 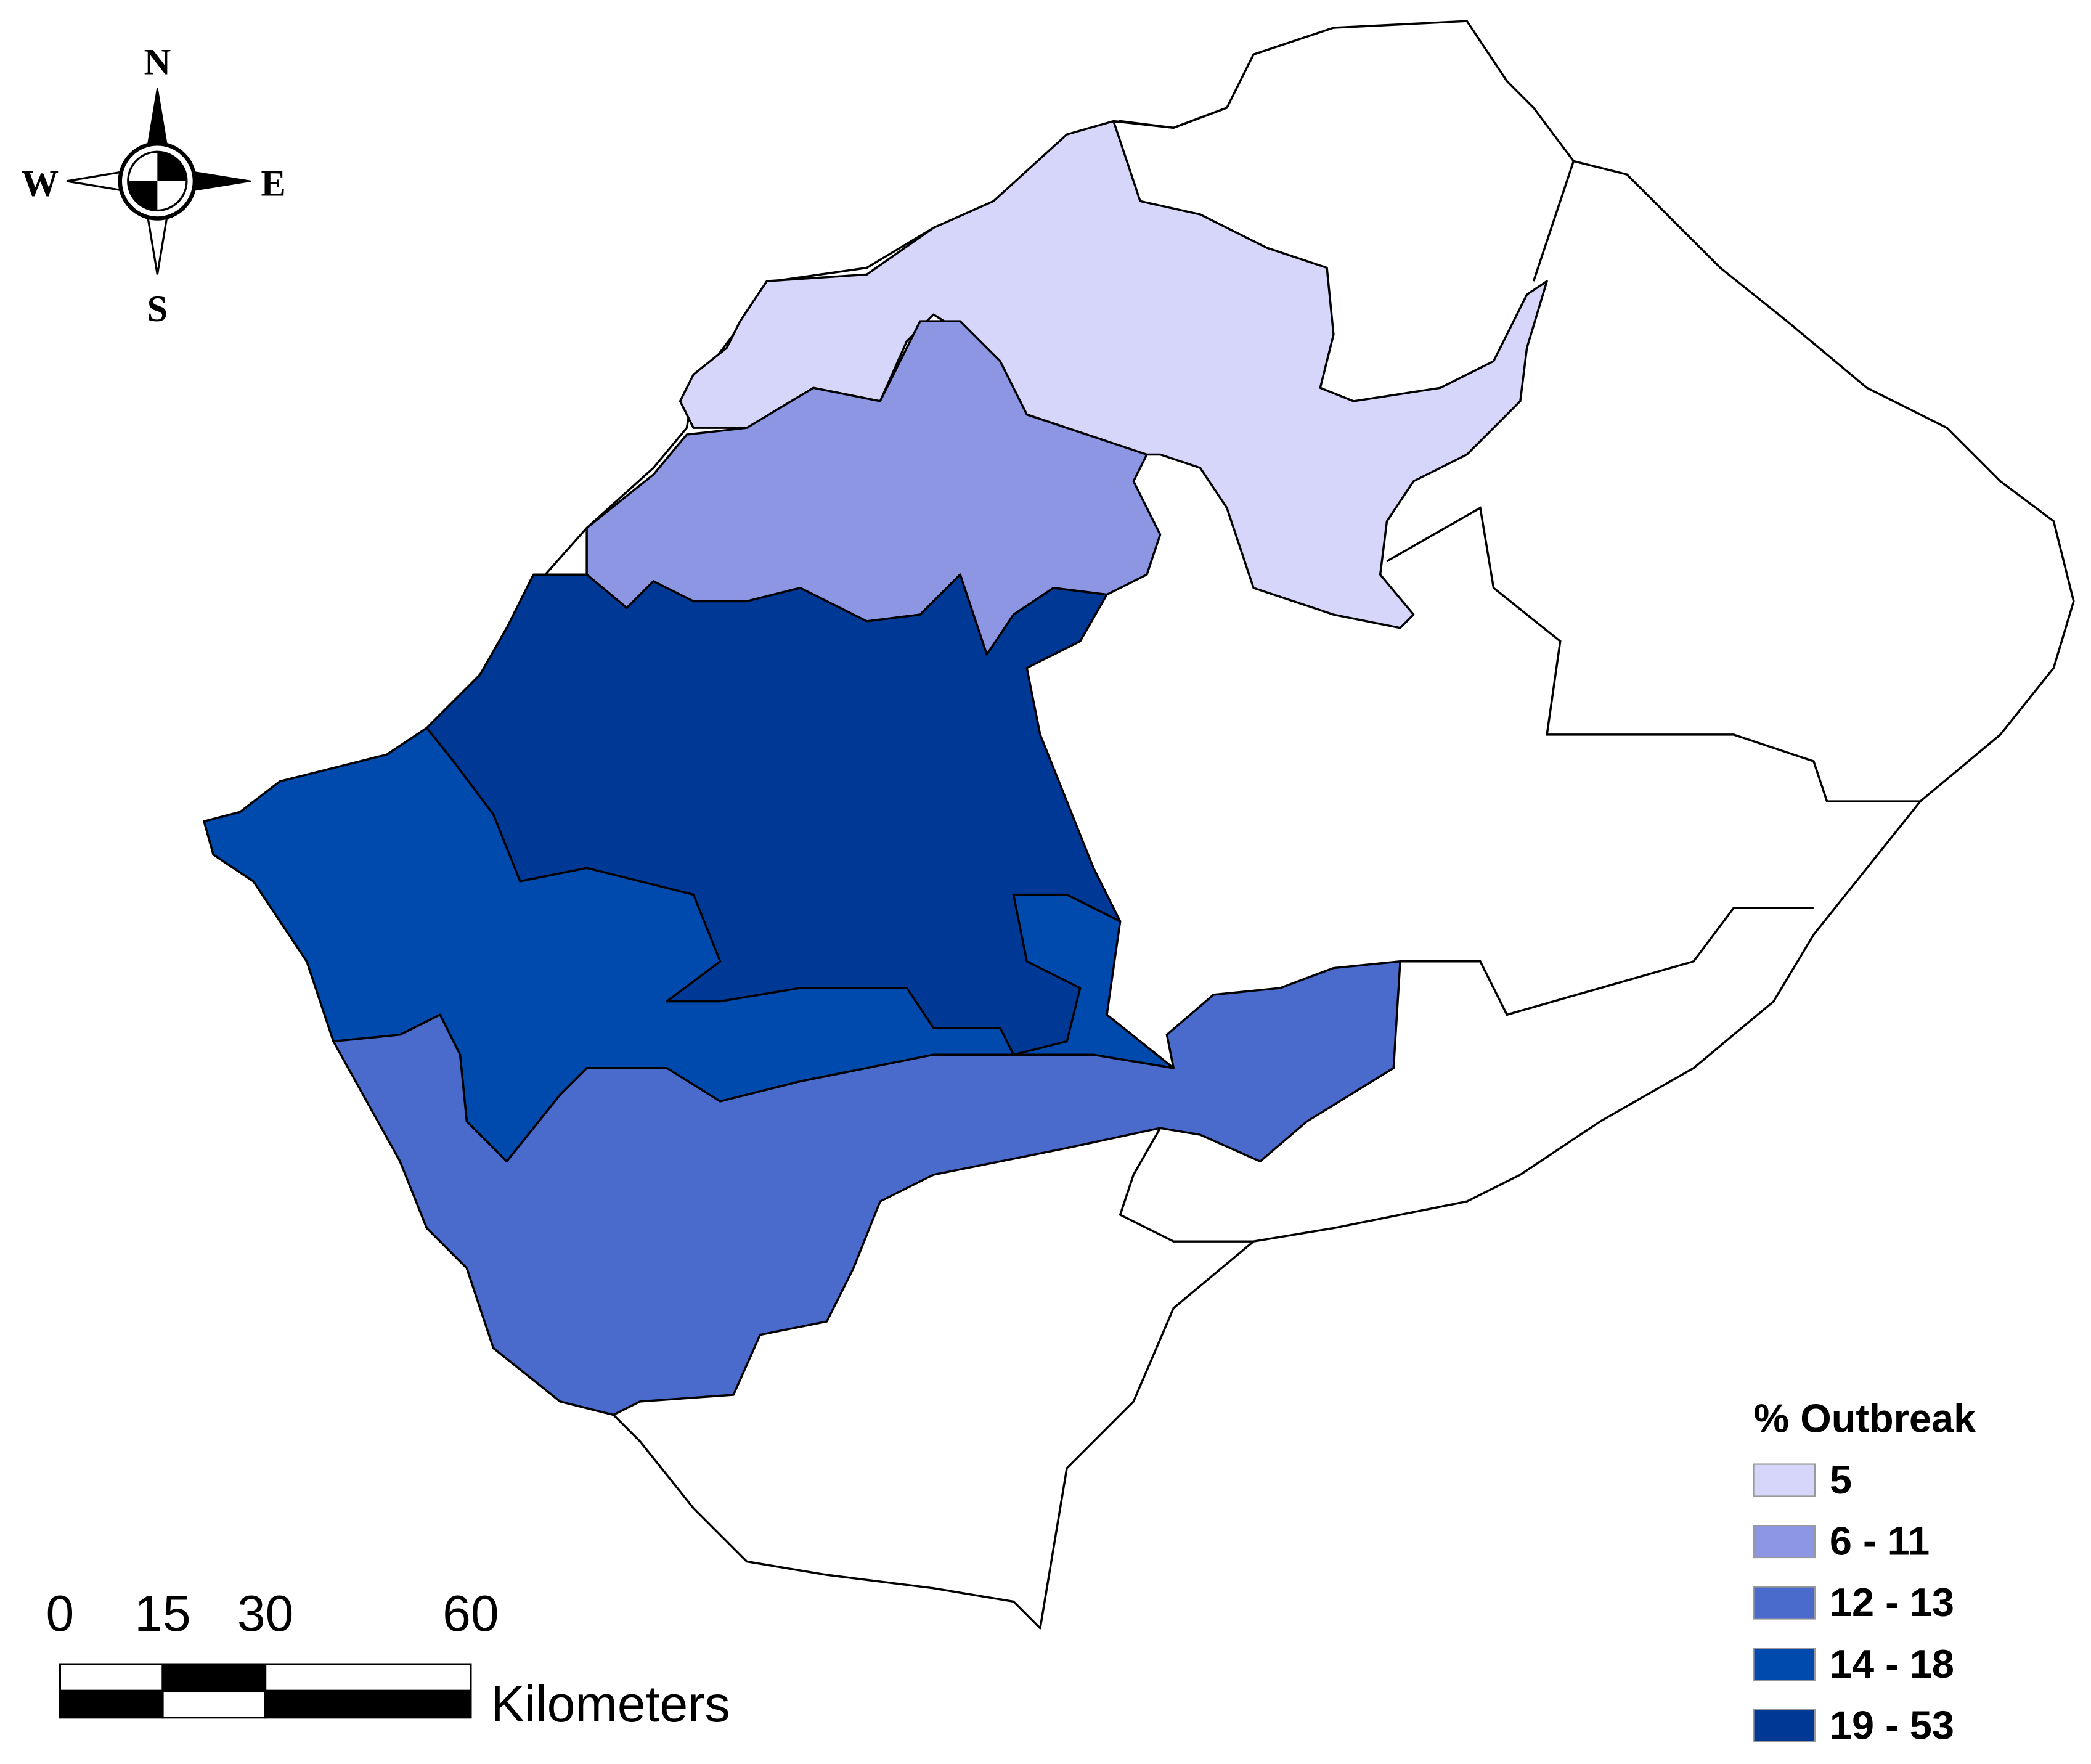 What do you see at coordinates (1880, 1541) in the screenshot?
I see `legend-label: 6 - 11` at bounding box center [1880, 1541].